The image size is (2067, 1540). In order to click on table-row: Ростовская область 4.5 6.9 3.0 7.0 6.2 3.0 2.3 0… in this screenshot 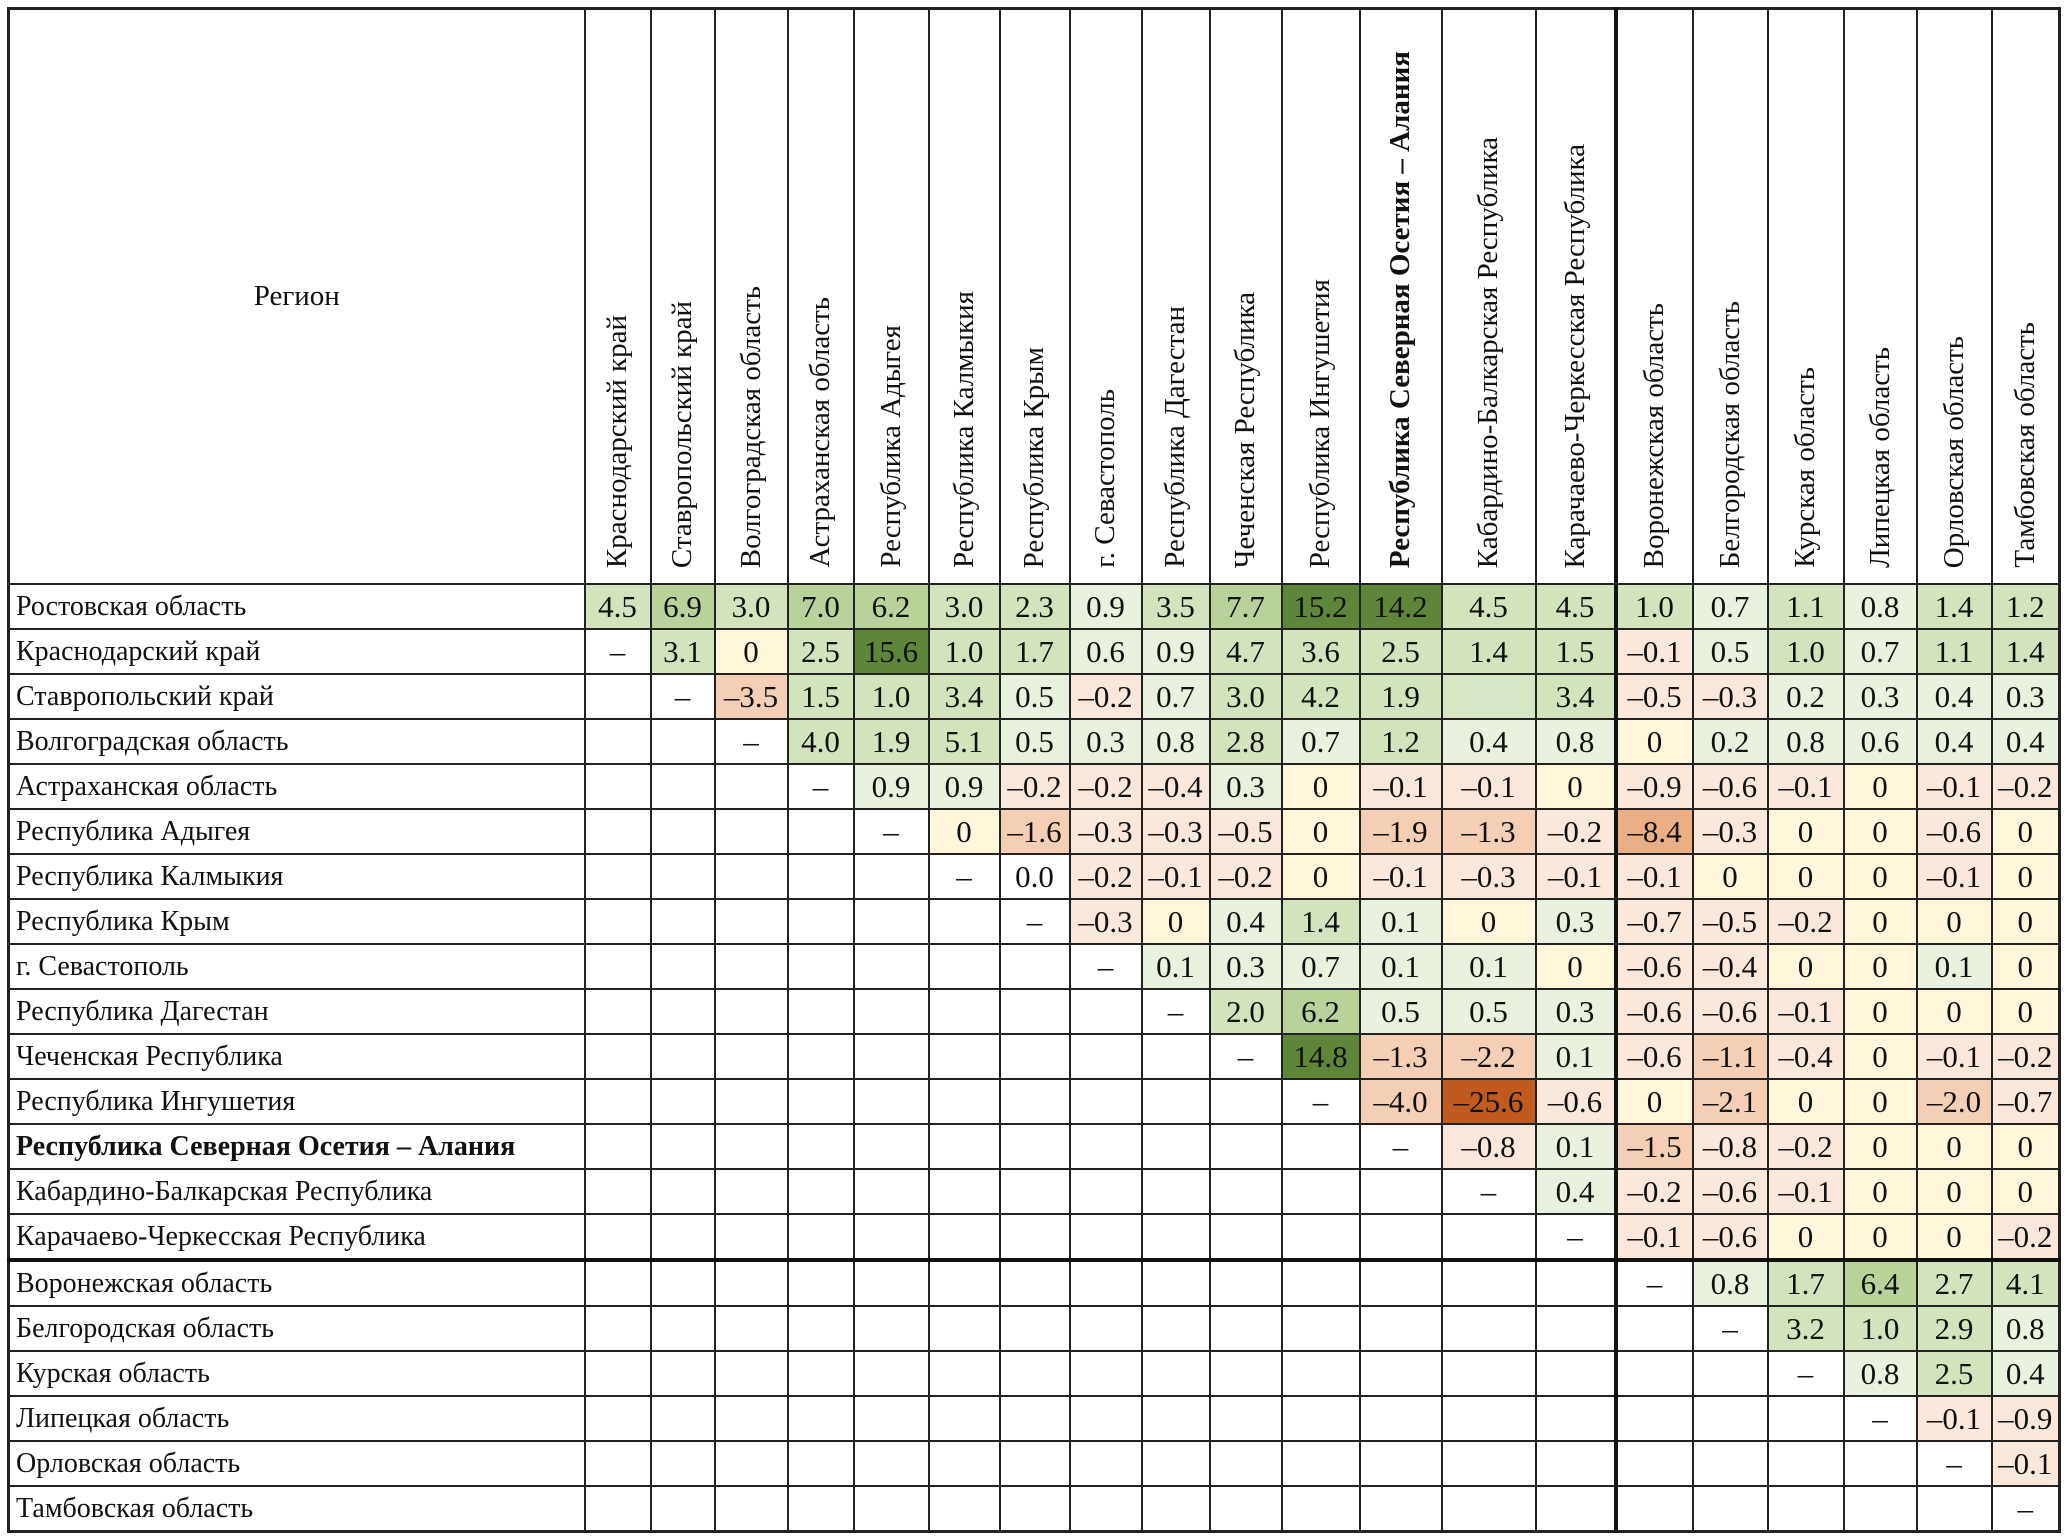, I will do `click(1034, 606)`.